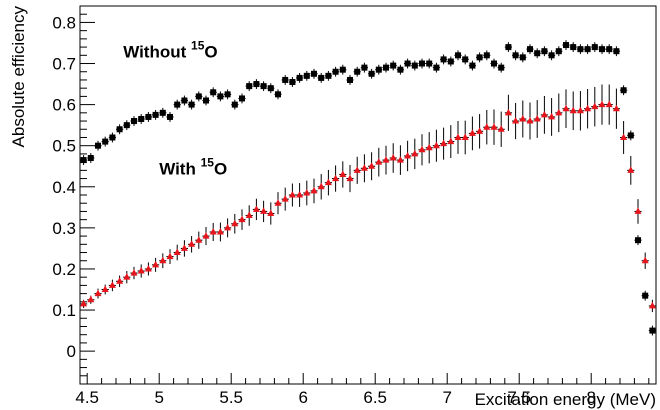 This screenshot has height=410, width=660. What do you see at coordinates (64, 187) in the screenshot?
I see `y-tick-label: 0.4` at bounding box center [64, 187].